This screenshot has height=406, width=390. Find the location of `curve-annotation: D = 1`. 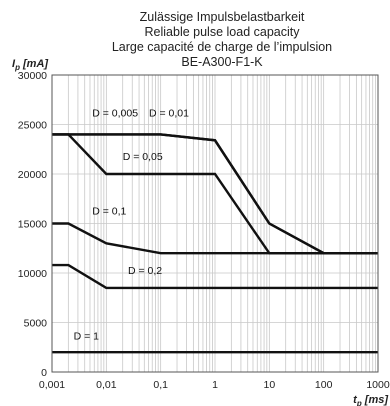

curve-annotation: D = 1 is located at coordinates (87, 336).